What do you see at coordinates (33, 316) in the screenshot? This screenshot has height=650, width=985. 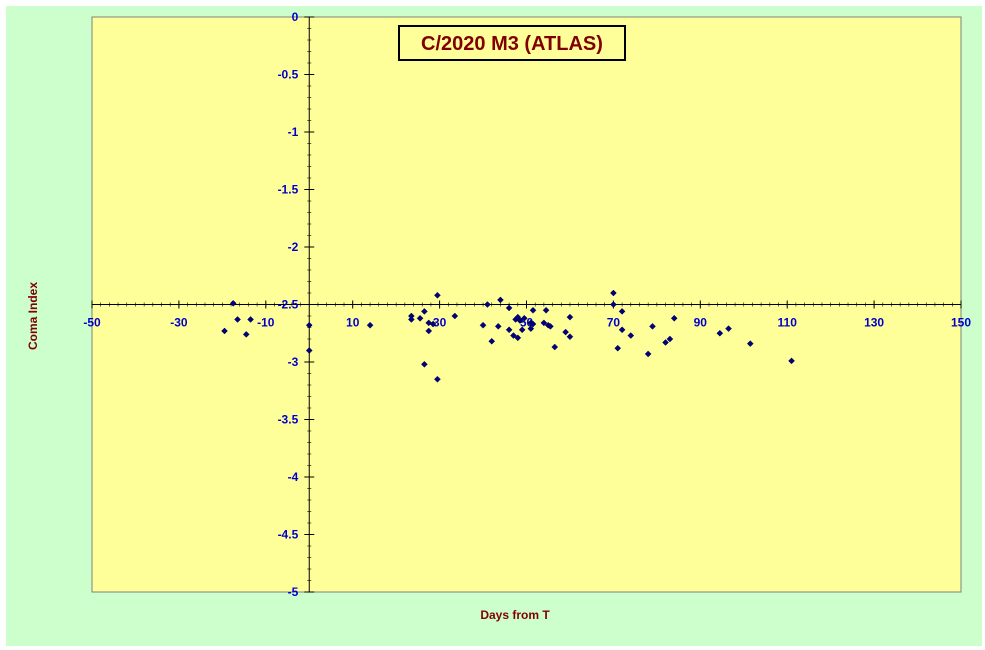 I see `y-axis-title: Coma Index` at bounding box center [33, 316].